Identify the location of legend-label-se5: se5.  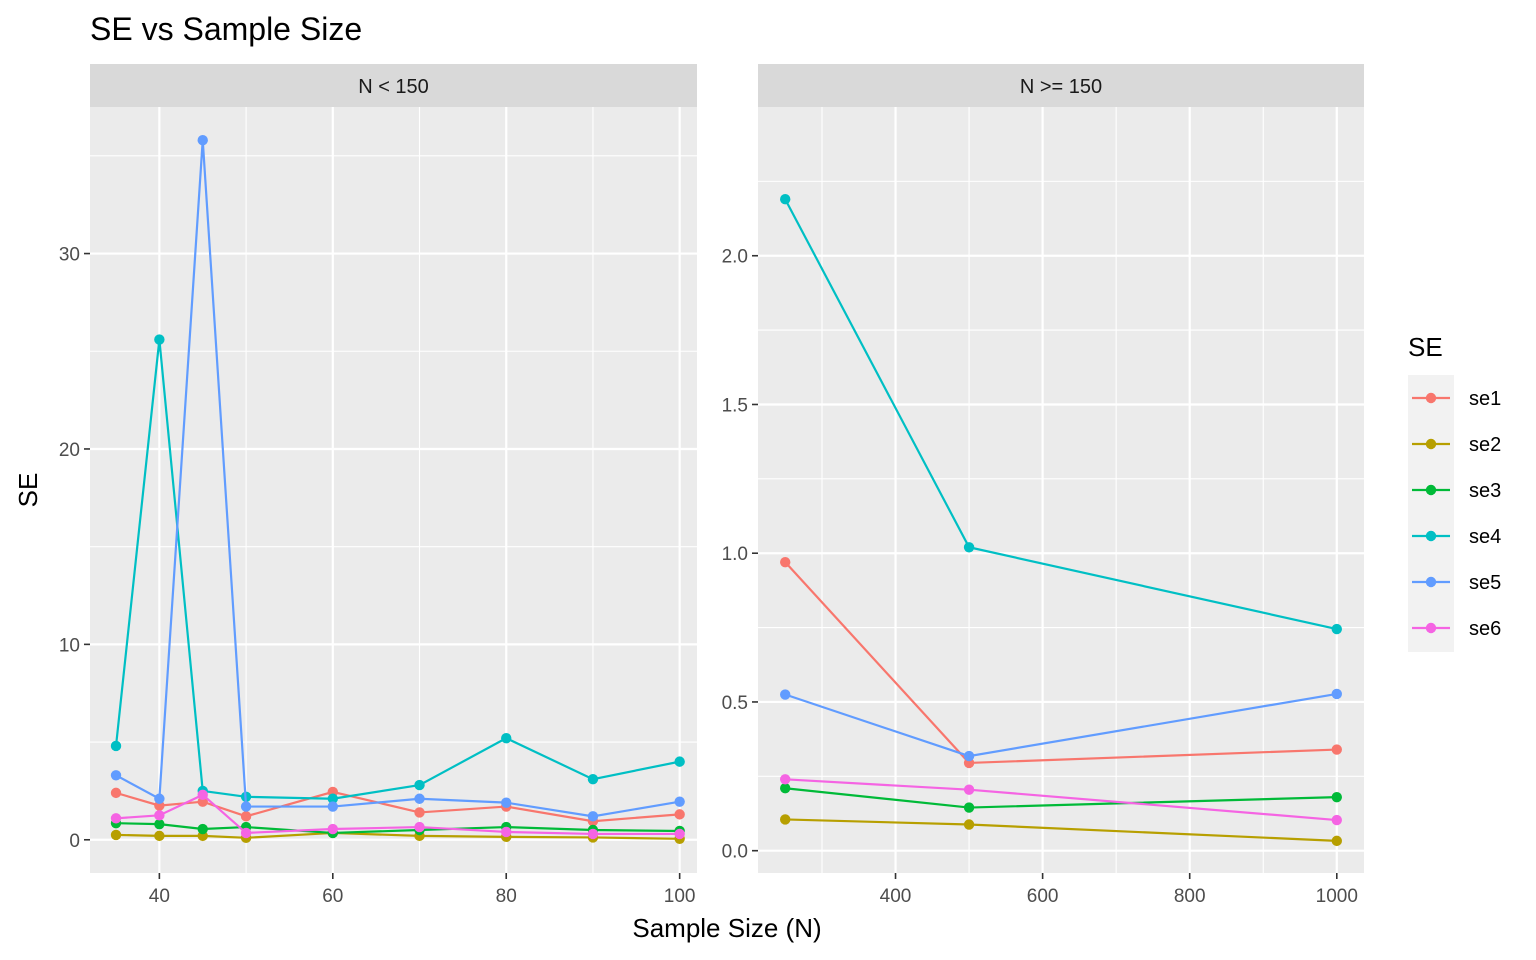
(1485, 583).